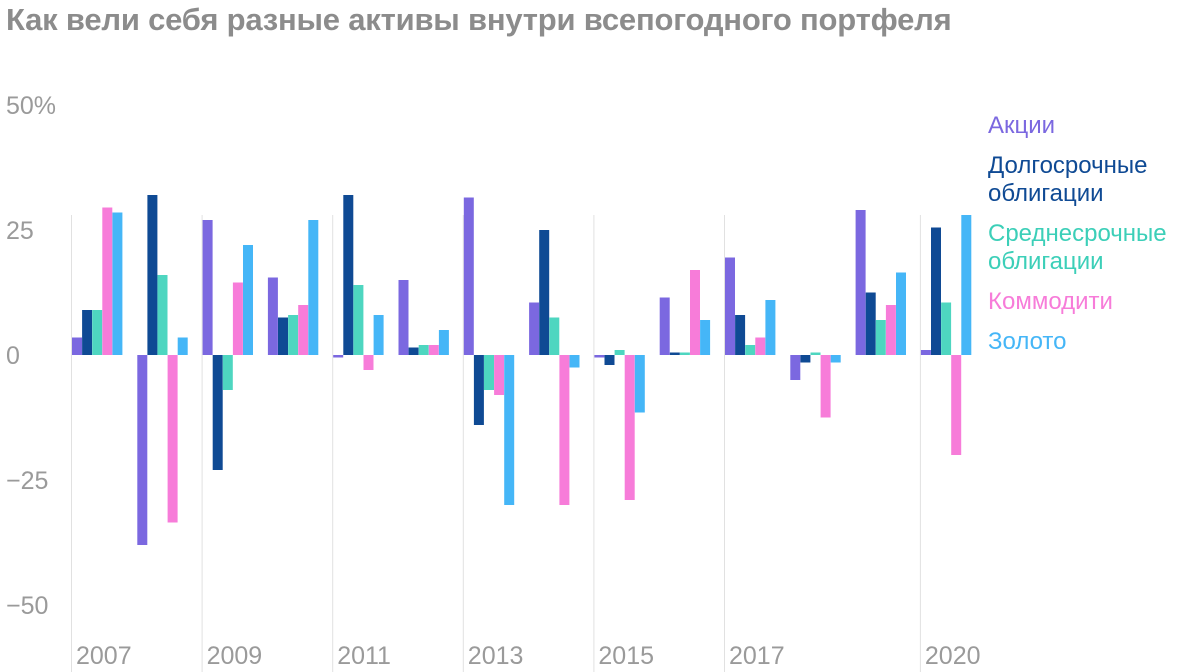 Image resolution: width=1200 pixels, height=672 pixels. Describe the element at coordinates (31, 106) in the screenshot. I see `y-tick-label: 50%` at that location.